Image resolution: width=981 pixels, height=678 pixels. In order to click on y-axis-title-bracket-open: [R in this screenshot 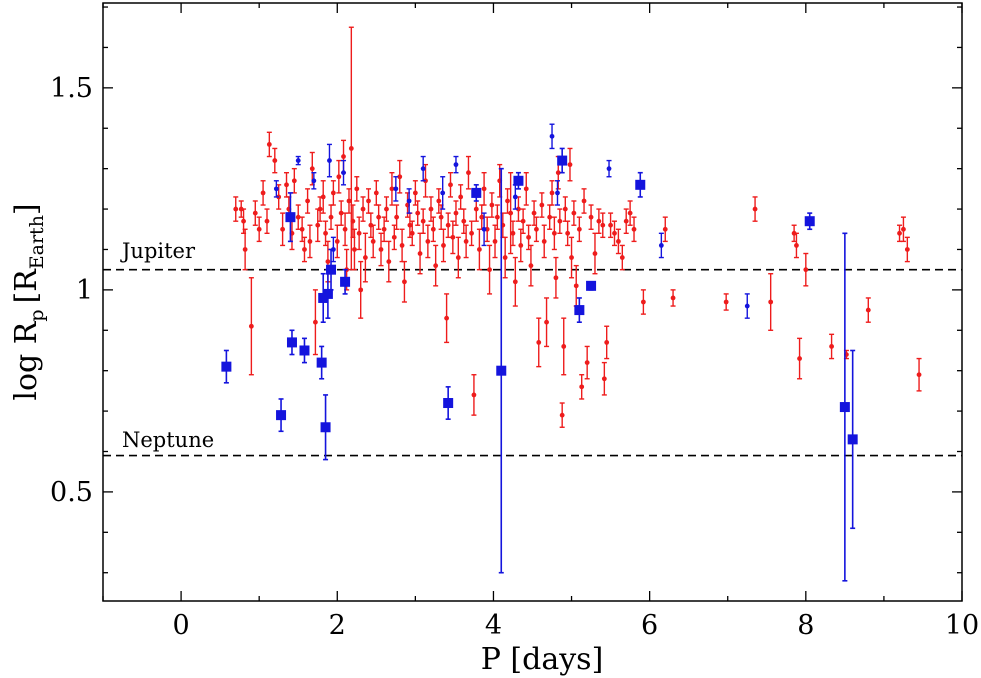, I will do `click(26, 286)`.